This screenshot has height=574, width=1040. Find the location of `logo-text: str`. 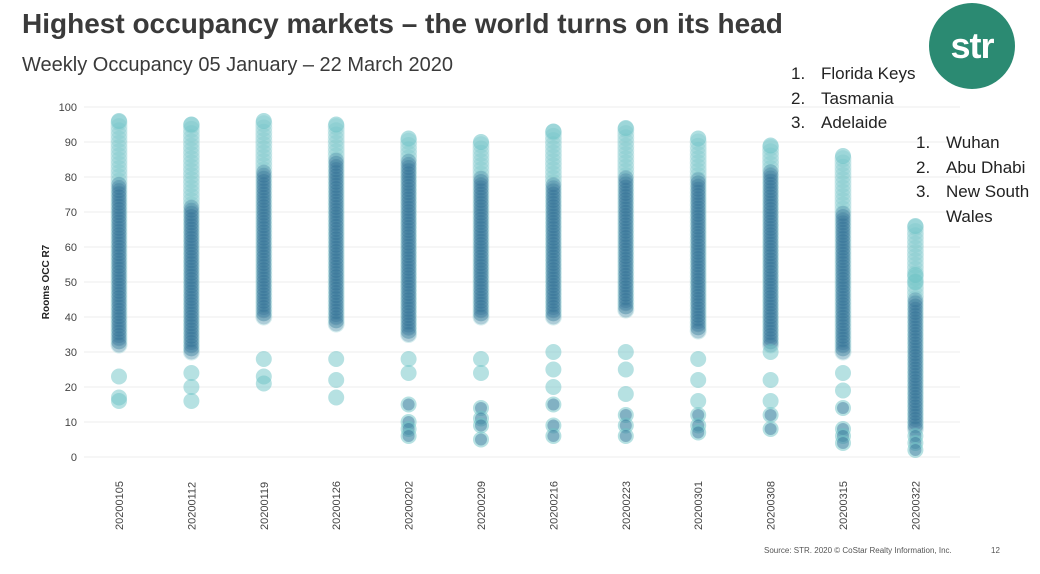

logo-text: str is located at coordinates (972, 45).